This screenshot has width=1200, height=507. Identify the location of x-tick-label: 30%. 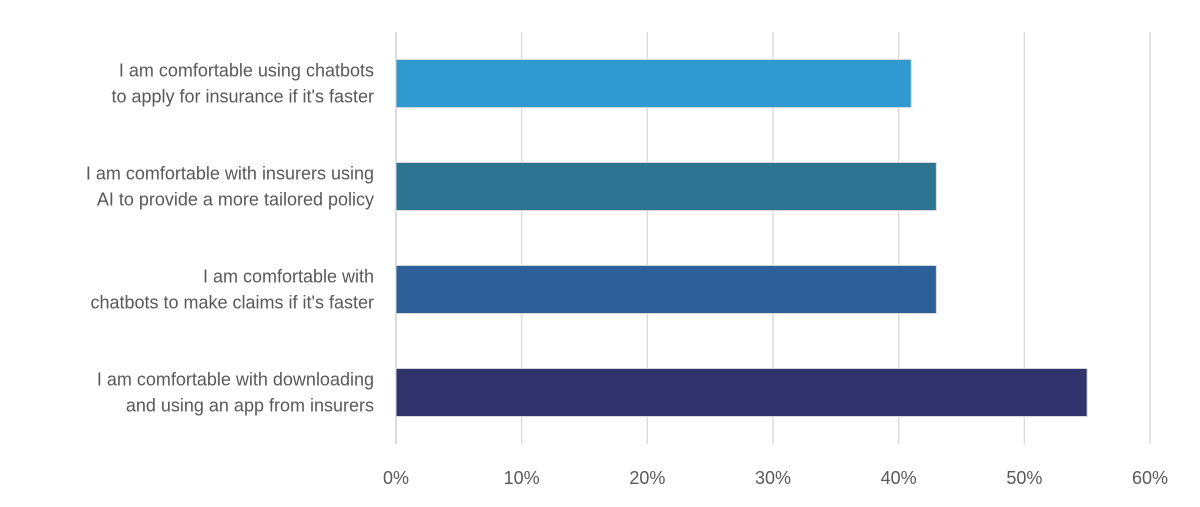
(773, 478).